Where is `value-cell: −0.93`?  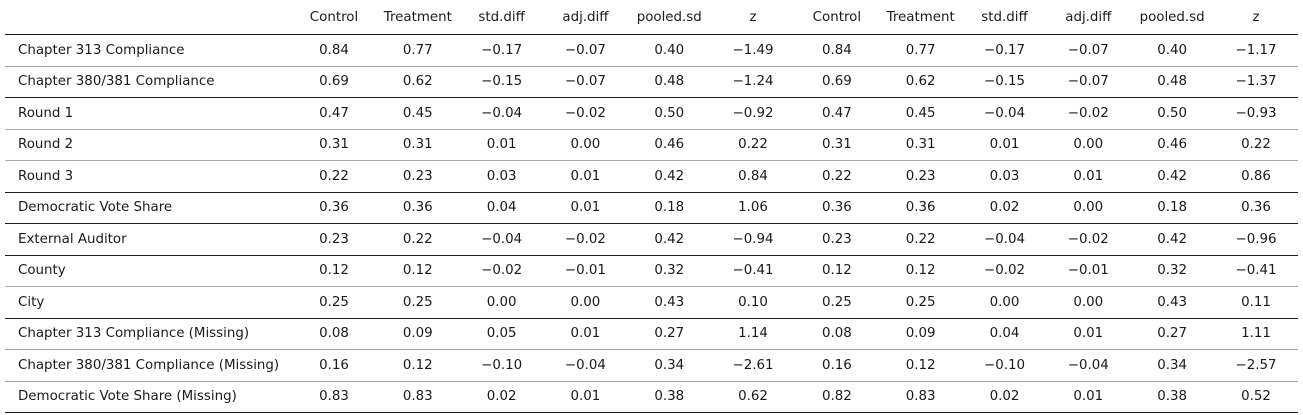 value-cell: −0.93 is located at coordinates (1256, 113).